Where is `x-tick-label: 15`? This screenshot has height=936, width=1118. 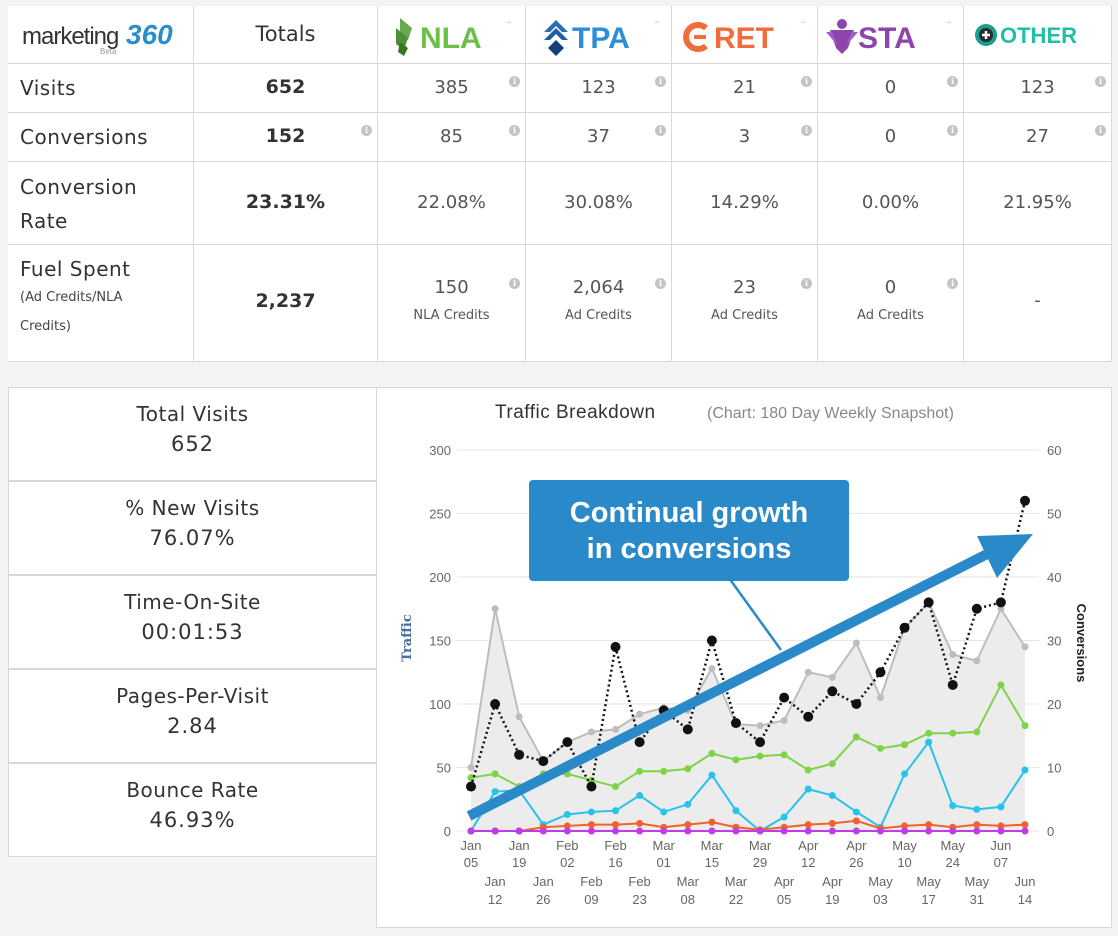
x-tick-label: 15 is located at coordinates (712, 862).